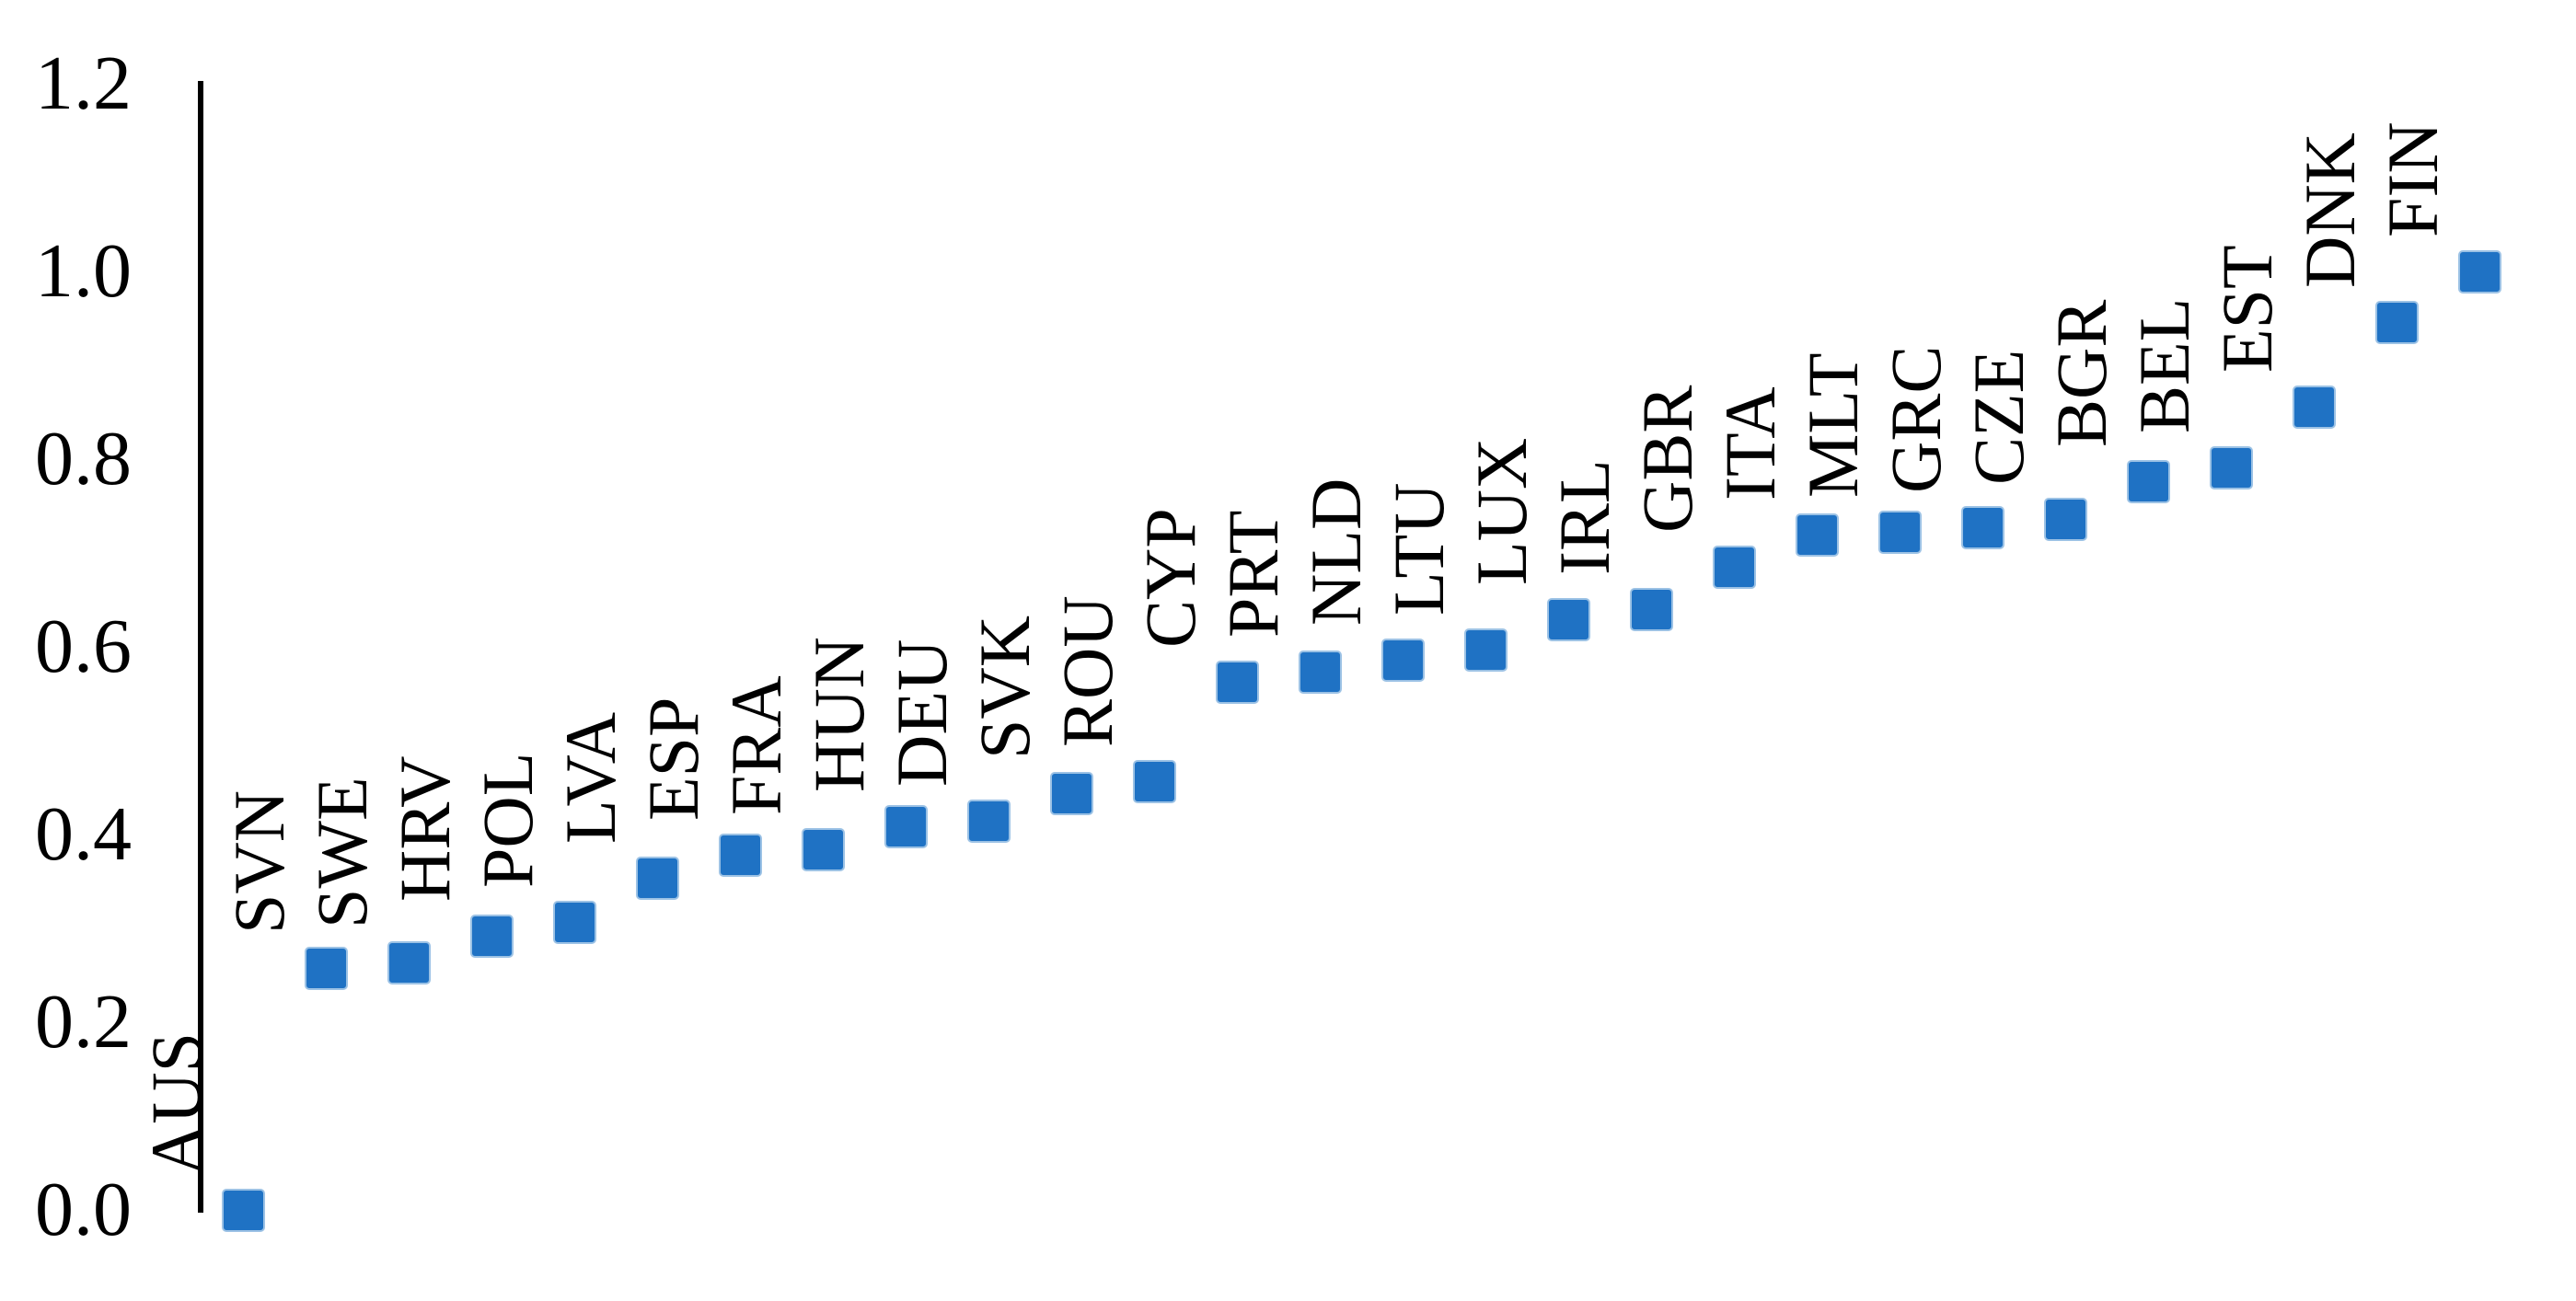  Describe the element at coordinates (83, 1022) in the screenshot. I see `y-tick-label: 0.2` at that location.